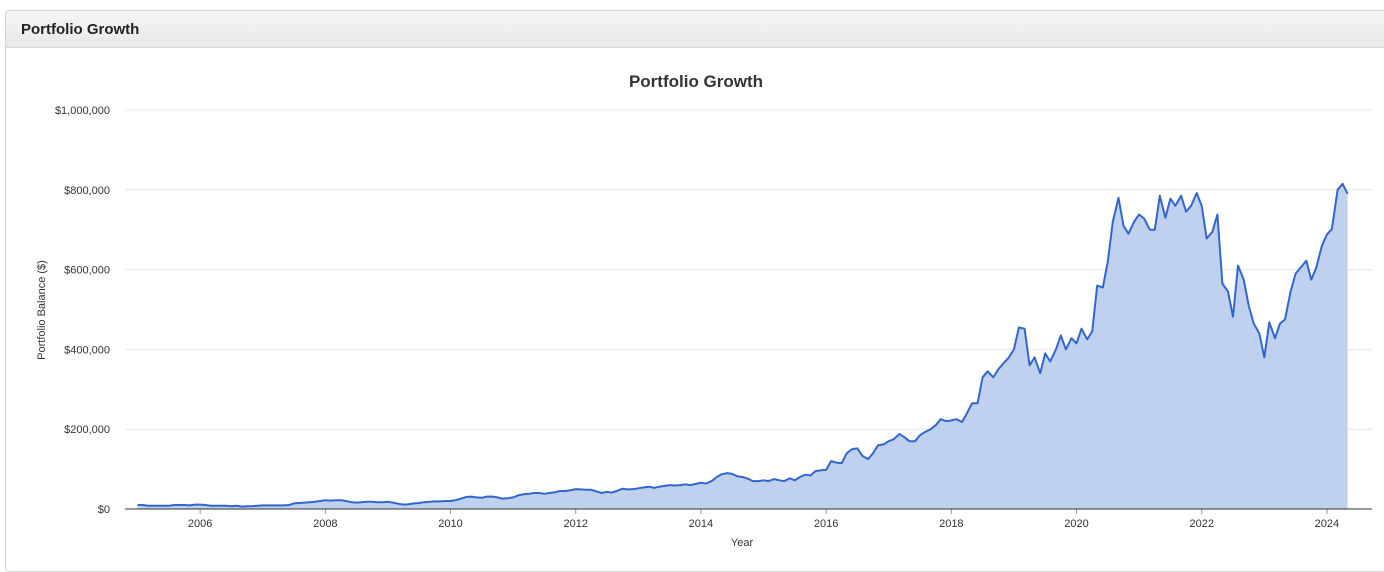 This screenshot has height=572, width=1384. I want to click on y-tick-label: $0, so click(104, 510).